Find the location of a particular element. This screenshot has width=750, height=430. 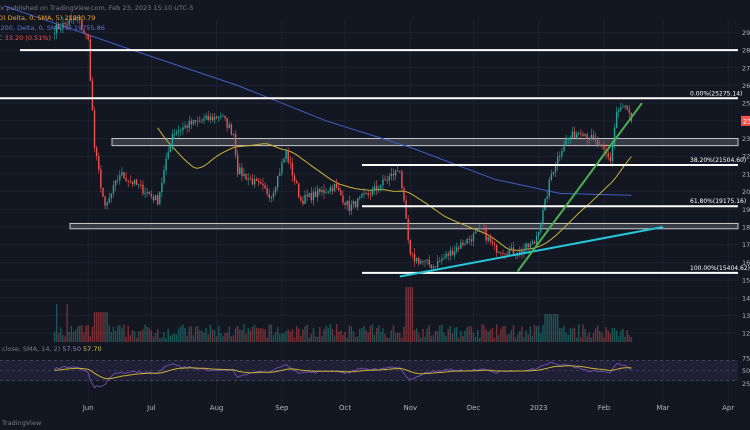

y-tick-label: 21 is located at coordinates (746, 174).